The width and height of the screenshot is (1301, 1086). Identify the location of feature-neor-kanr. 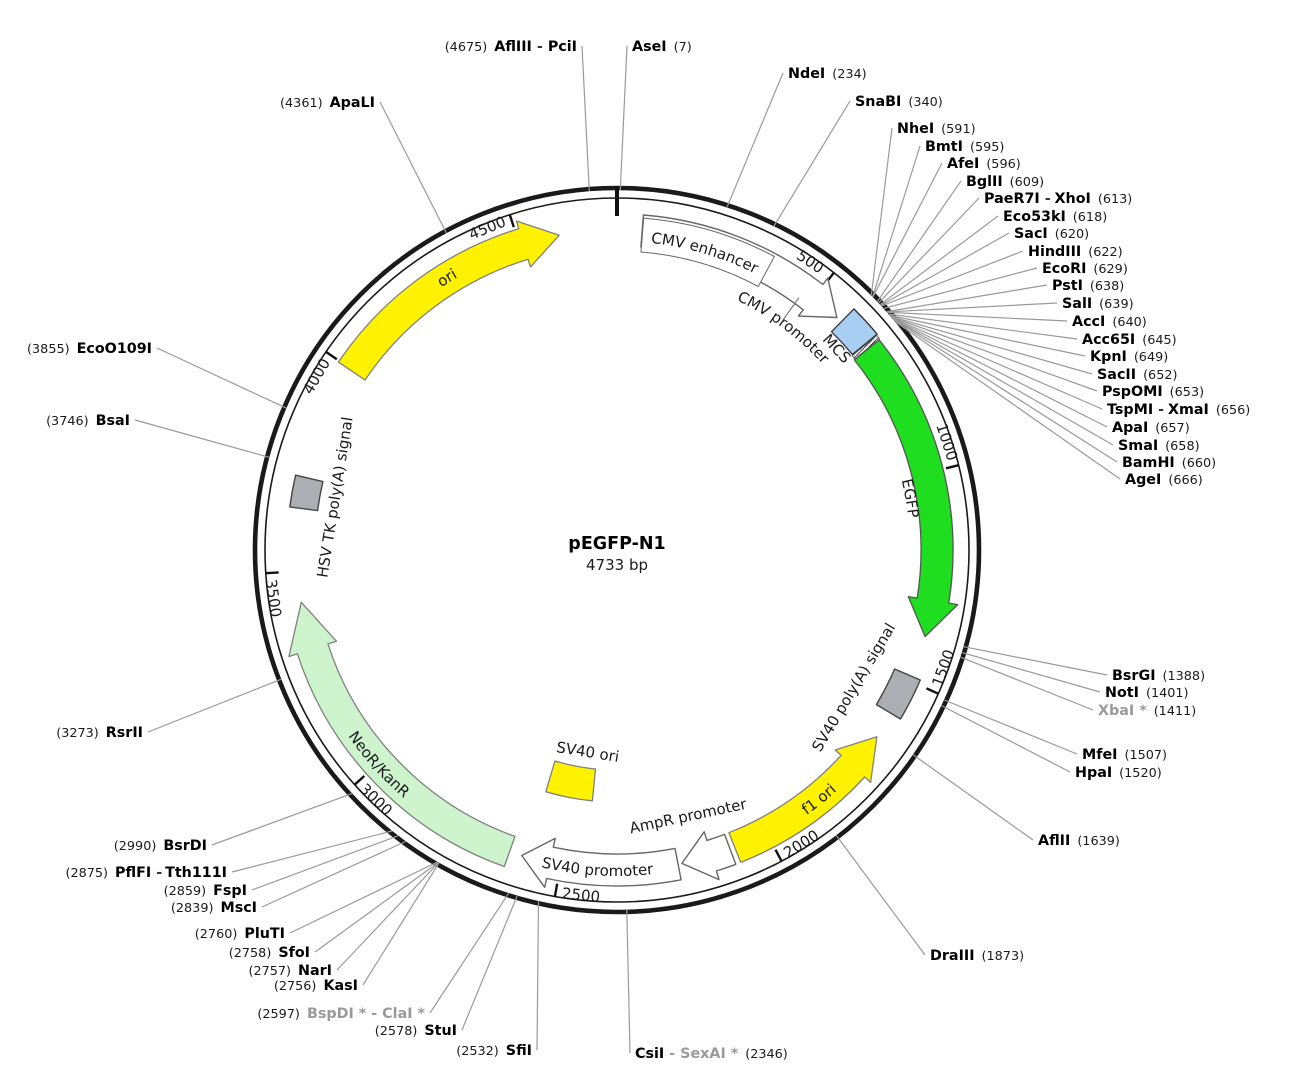
(402, 734).